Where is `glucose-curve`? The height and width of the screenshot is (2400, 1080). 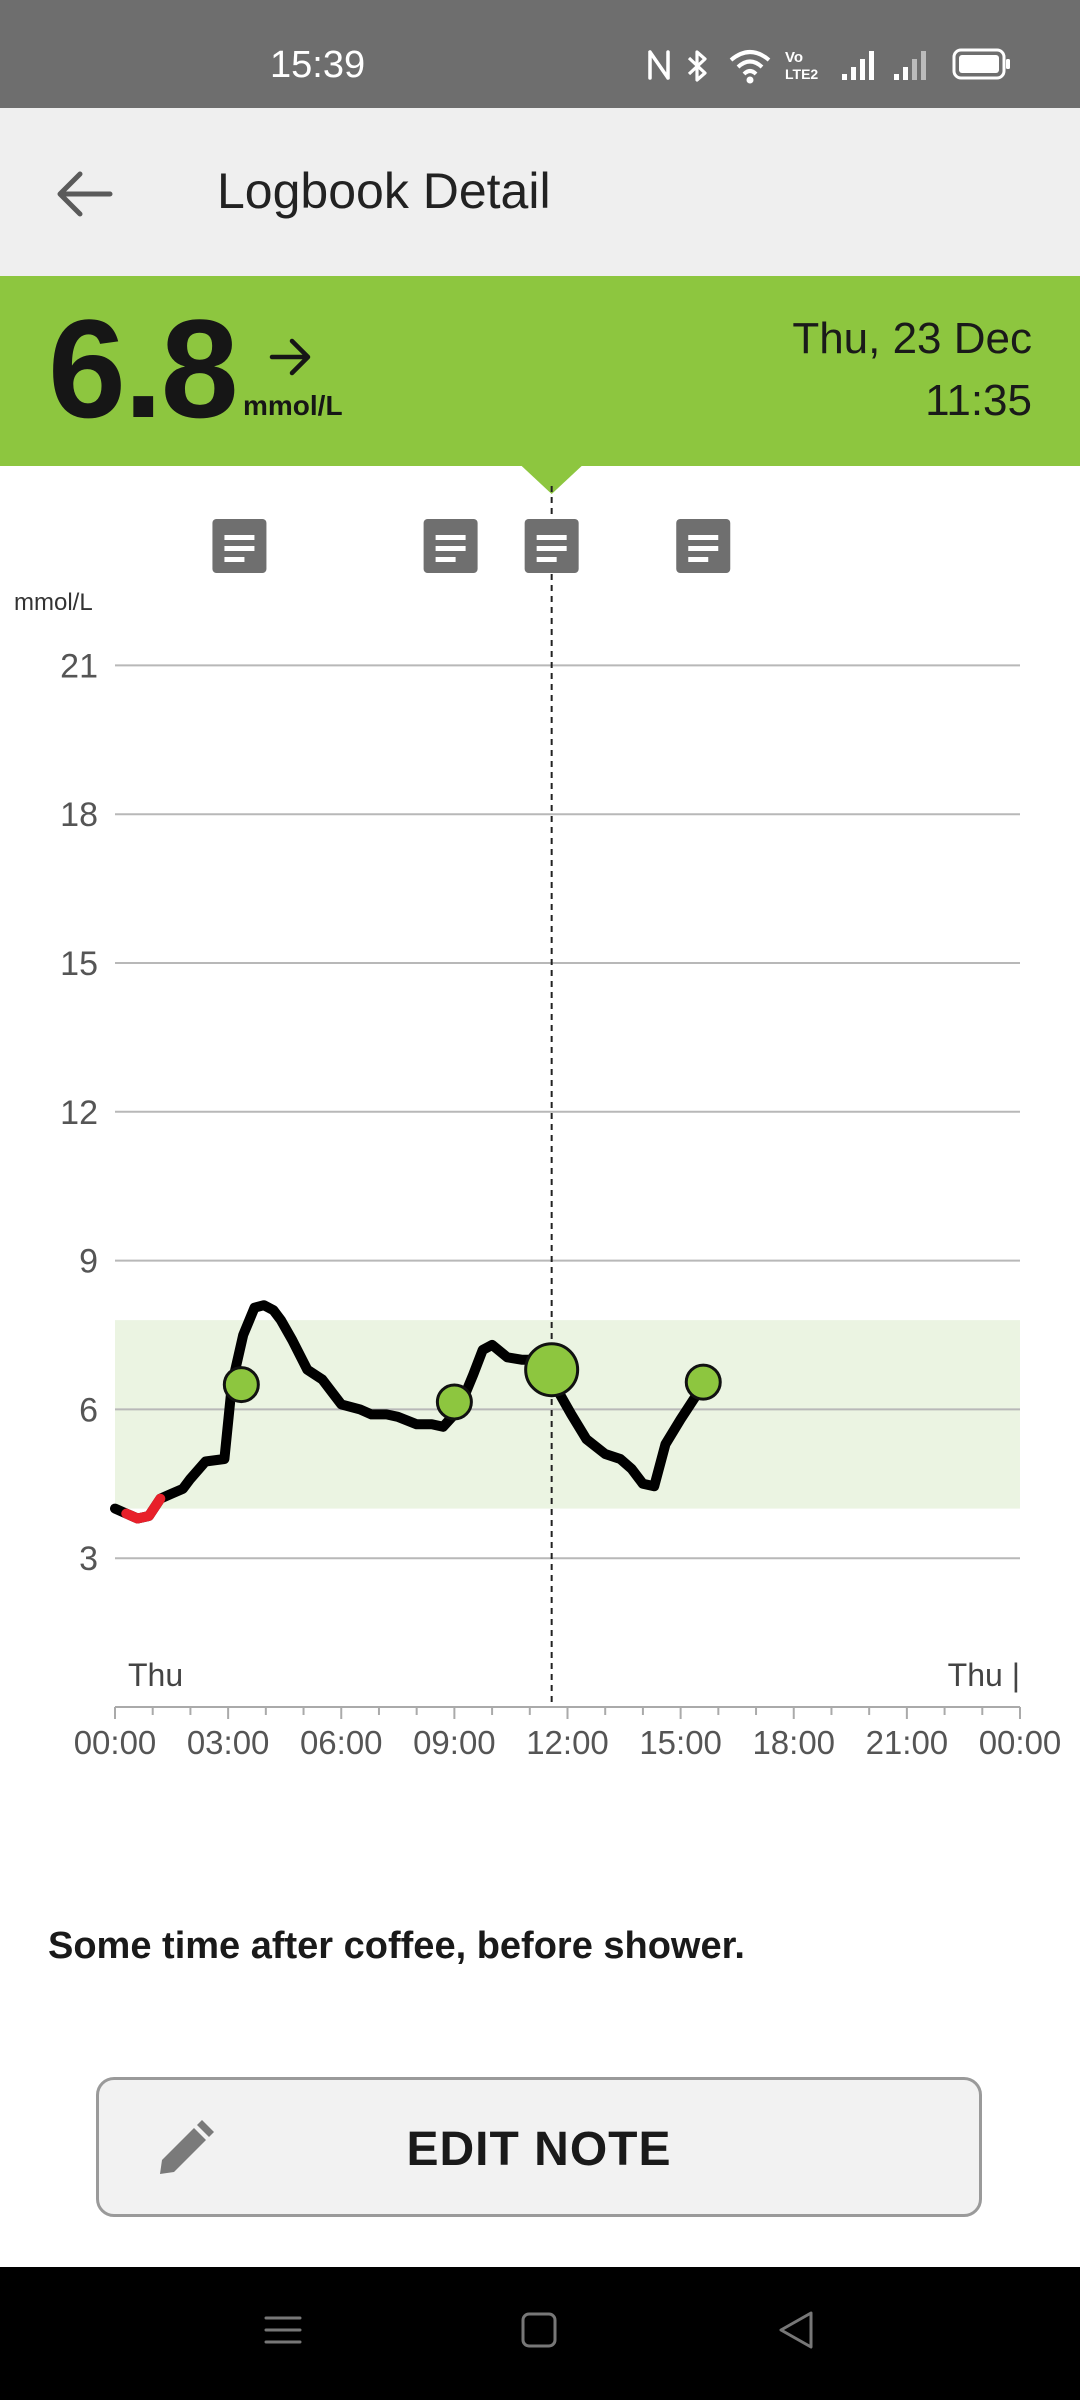
glucose-curve is located at coordinates (409, 1412).